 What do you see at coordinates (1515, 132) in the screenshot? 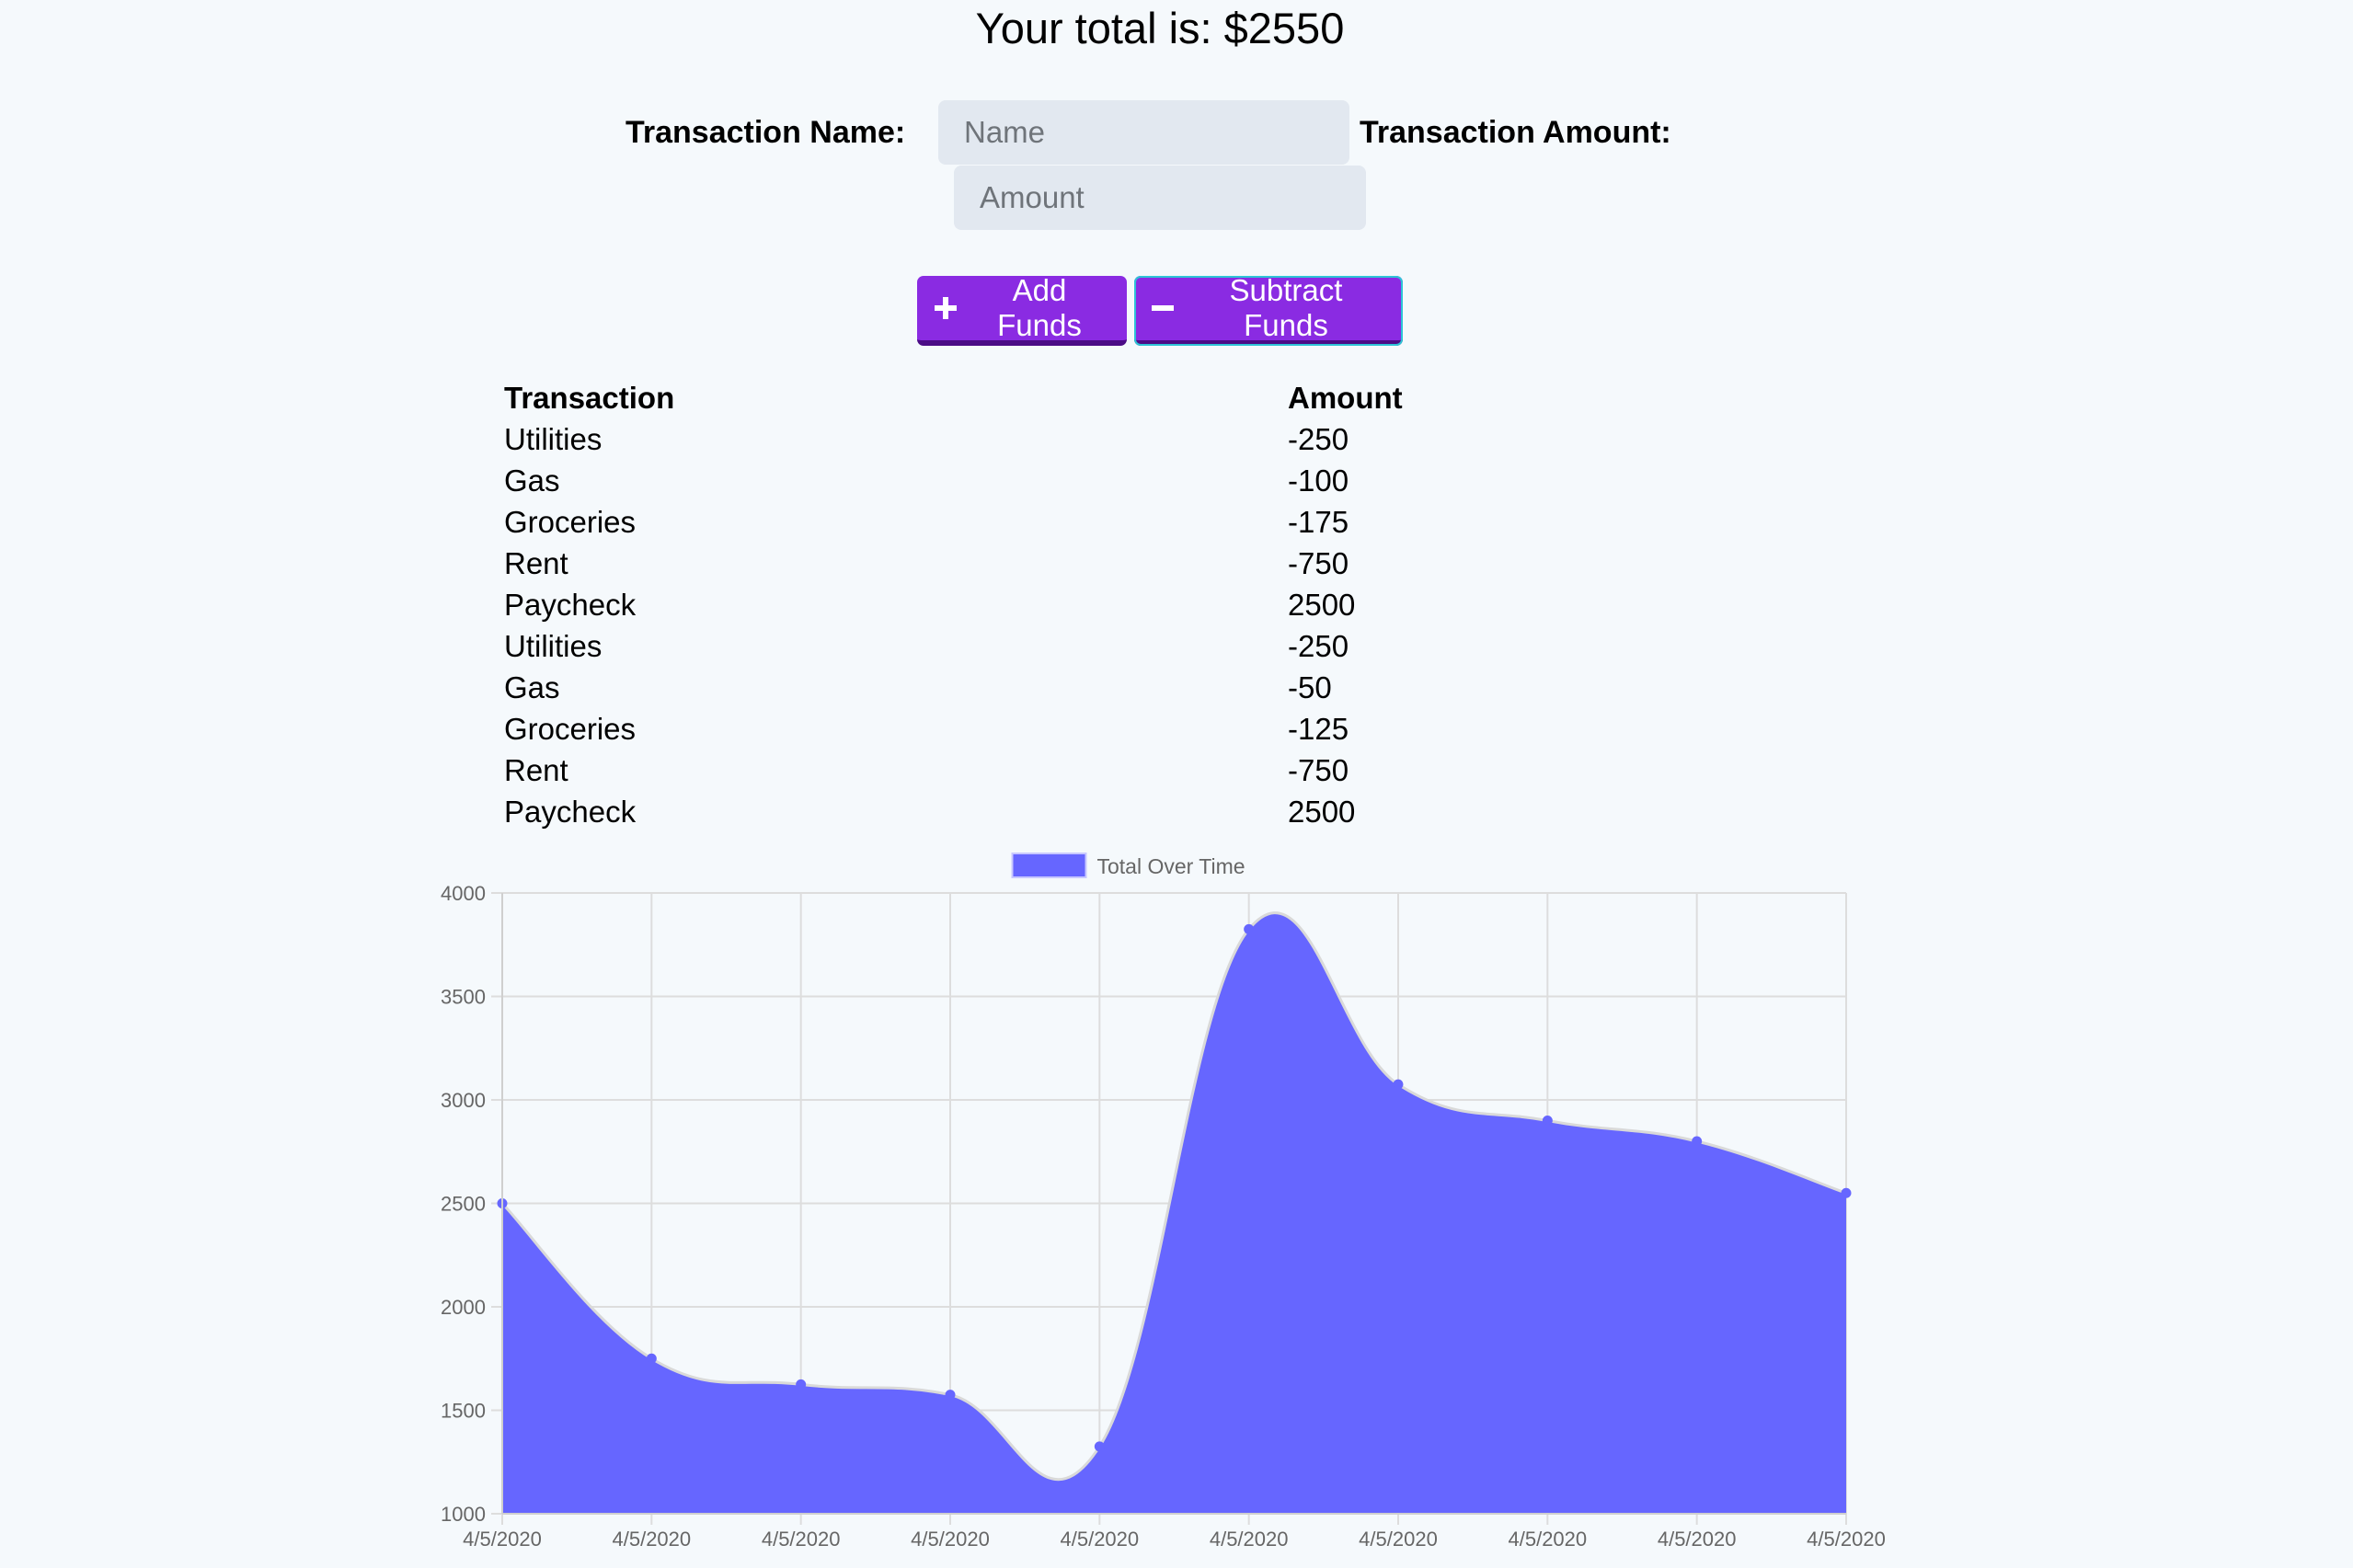
I see `transaction-amount-label: Transaction Amount:` at bounding box center [1515, 132].